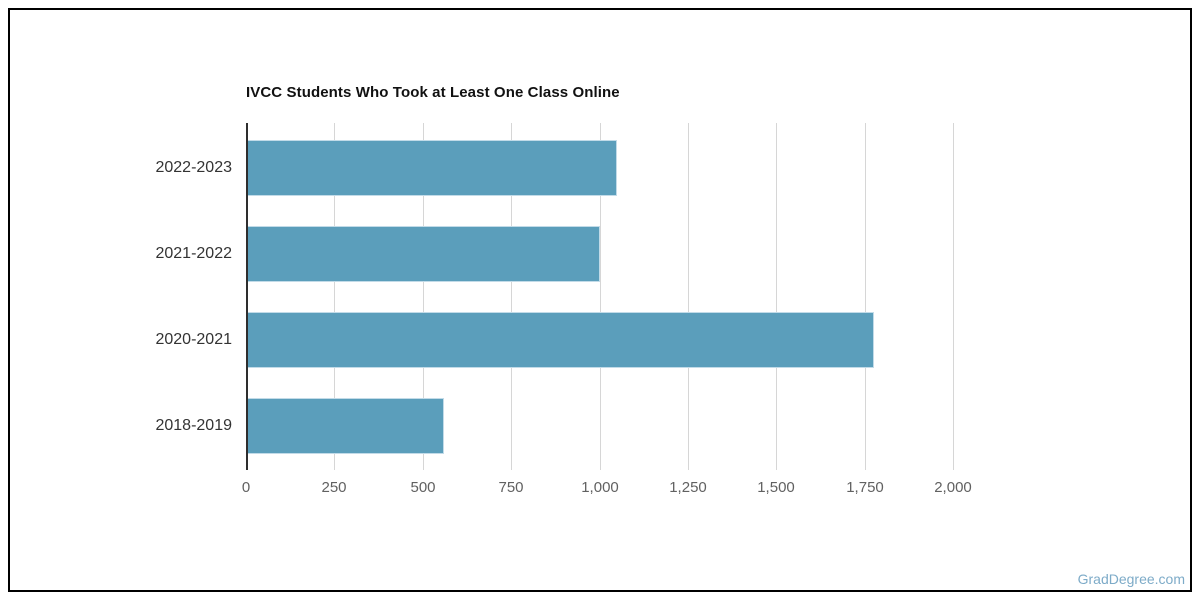  Describe the element at coordinates (193, 167) in the screenshot. I see `category-label-2022-2023: 2022-2023` at that location.